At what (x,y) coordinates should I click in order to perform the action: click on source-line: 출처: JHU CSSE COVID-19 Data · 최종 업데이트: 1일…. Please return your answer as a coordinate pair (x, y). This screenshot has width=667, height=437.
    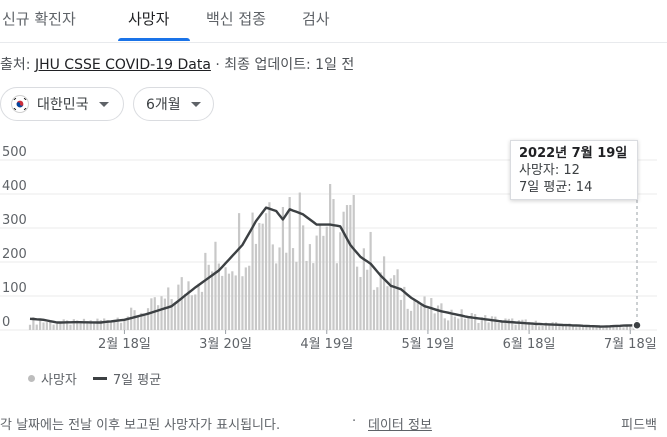
    Looking at the image, I should click on (177, 64).